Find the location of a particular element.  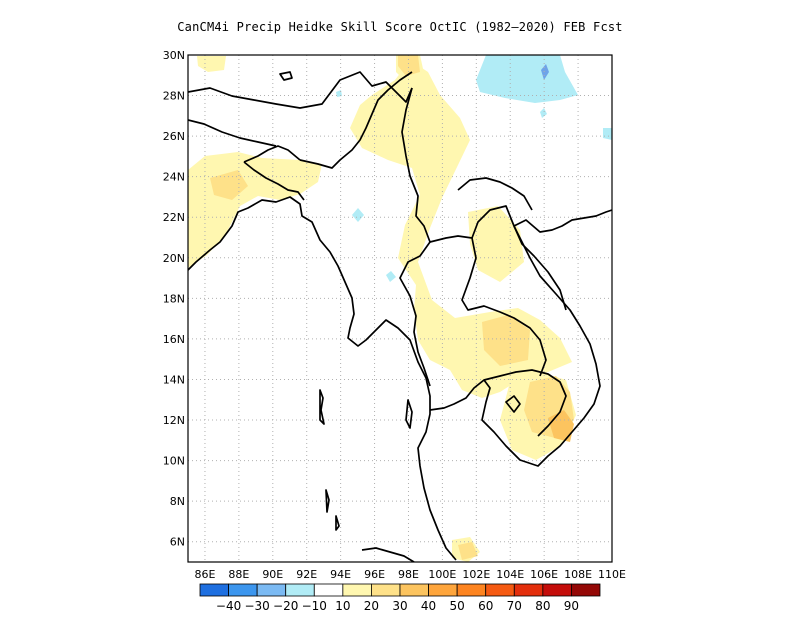

colorbar-labels: −40 −30 −20 −10 10 20 30 40 50 60 70 80 90 is located at coordinates (397, 606).